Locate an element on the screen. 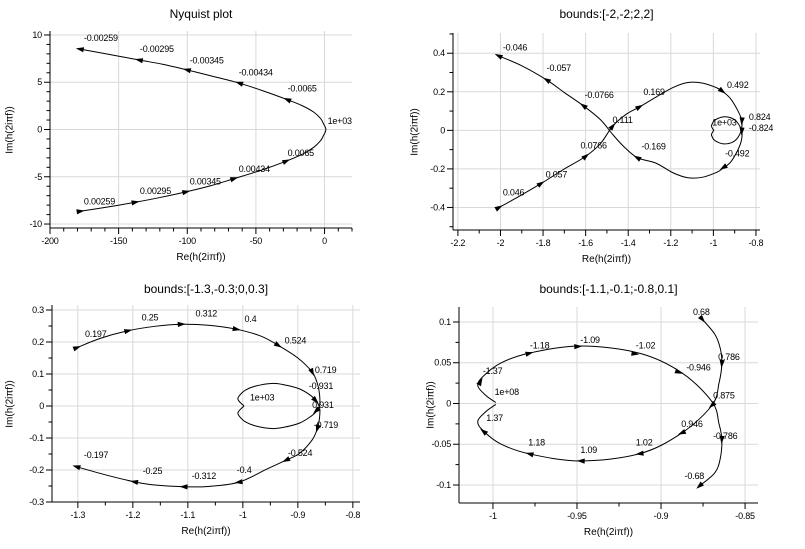 Image resolution: width=805 pixels, height=549 pixels. x-tick-label: -1 is located at coordinates (243, 515).